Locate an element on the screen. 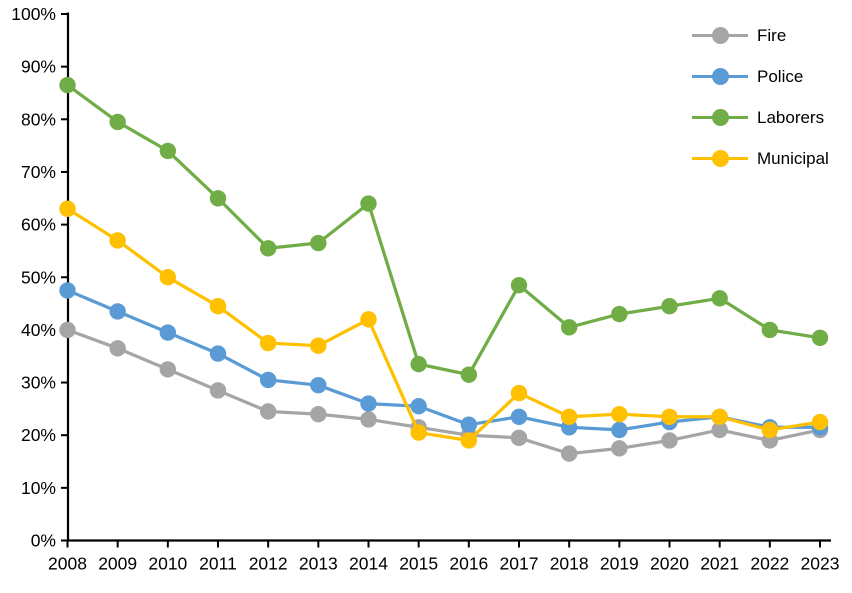 Image resolution: width=852 pixels, height=593 pixels. data-point-police-2011 is located at coordinates (218, 353).